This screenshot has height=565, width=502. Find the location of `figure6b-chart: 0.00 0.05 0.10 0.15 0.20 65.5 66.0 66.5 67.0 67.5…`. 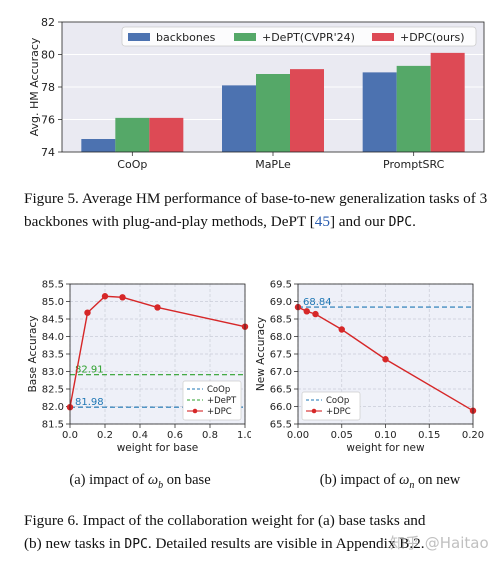

figure6b-chart: 0.00 0.05 0.10 0.15 0.20 65.5 66.0 66.5 67.0 67.5… is located at coordinates (369, 367).